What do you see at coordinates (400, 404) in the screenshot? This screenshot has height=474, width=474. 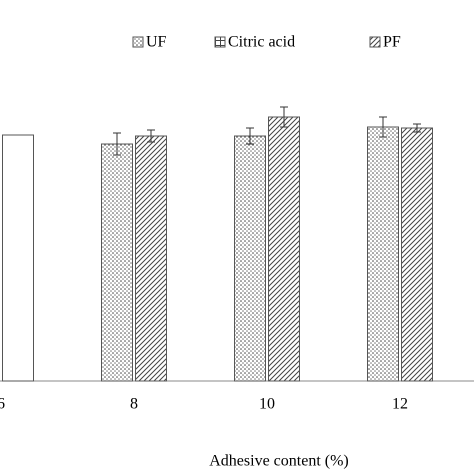 I see `x-tick-label: 12` at bounding box center [400, 404].